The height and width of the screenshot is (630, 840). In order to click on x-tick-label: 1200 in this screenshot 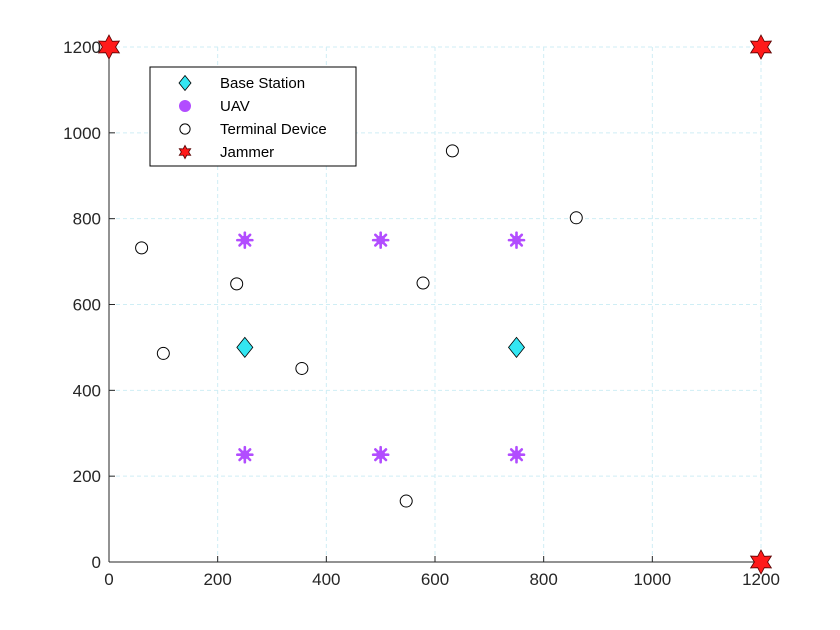, I will do `click(761, 579)`.